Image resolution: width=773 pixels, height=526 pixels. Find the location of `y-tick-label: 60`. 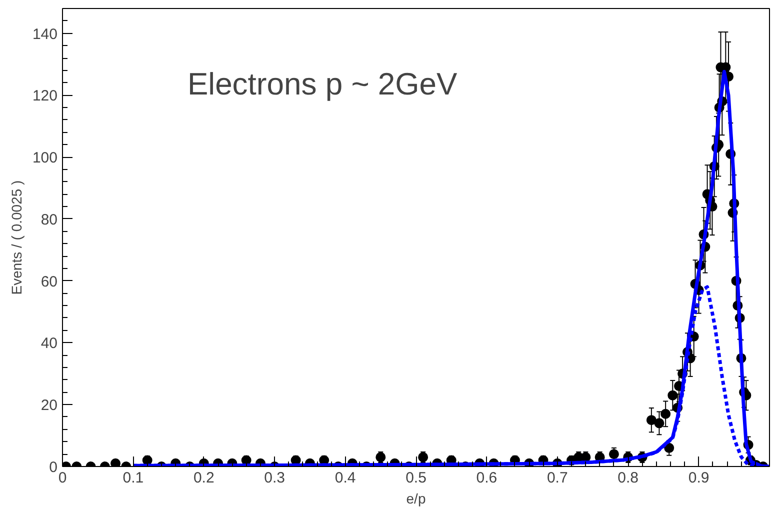

y-tick-label: 60 is located at coordinates (49, 281).